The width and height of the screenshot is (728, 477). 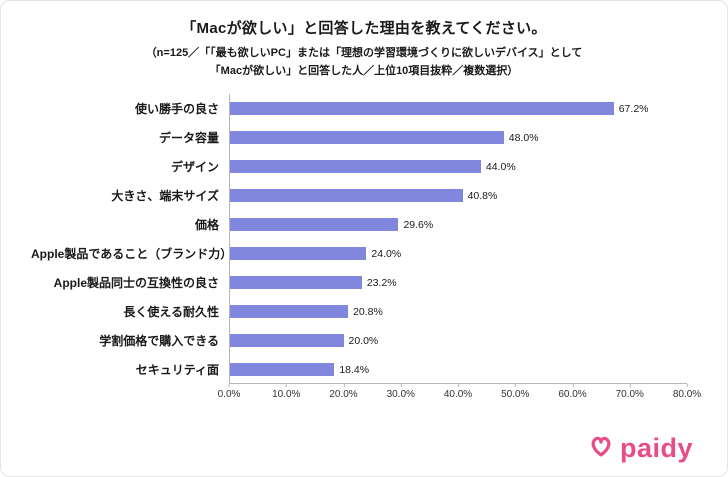 I want to click on bar-row: Apple製品であること（ブランド力） 24.0%, so click(x=359, y=253).